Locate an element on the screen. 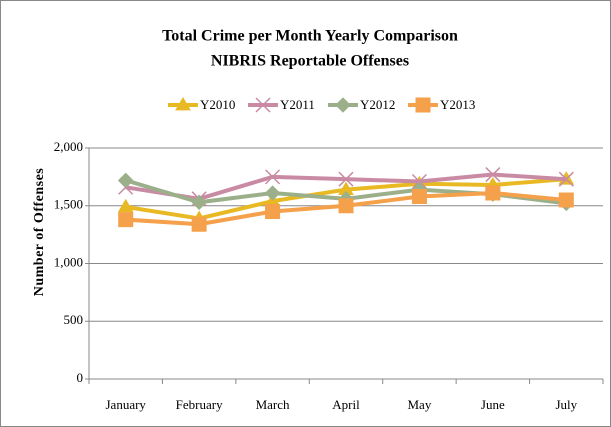 The height and width of the screenshot is (427, 611). y-tick-label: 1,500 is located at coordinates (68, 204).